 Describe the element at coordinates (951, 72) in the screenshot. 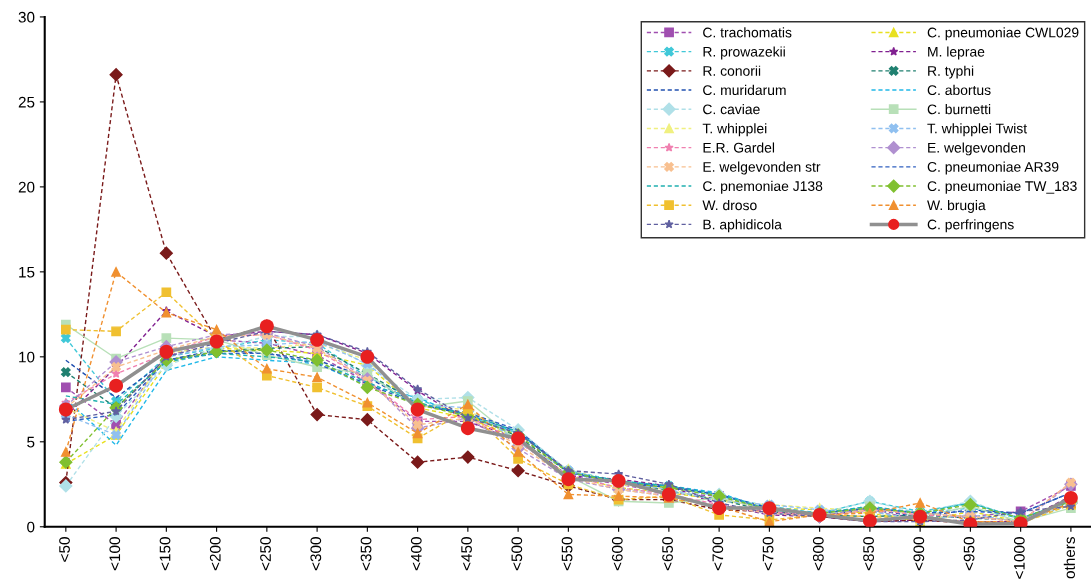

I see `legend-label: R. typhi` at that location.